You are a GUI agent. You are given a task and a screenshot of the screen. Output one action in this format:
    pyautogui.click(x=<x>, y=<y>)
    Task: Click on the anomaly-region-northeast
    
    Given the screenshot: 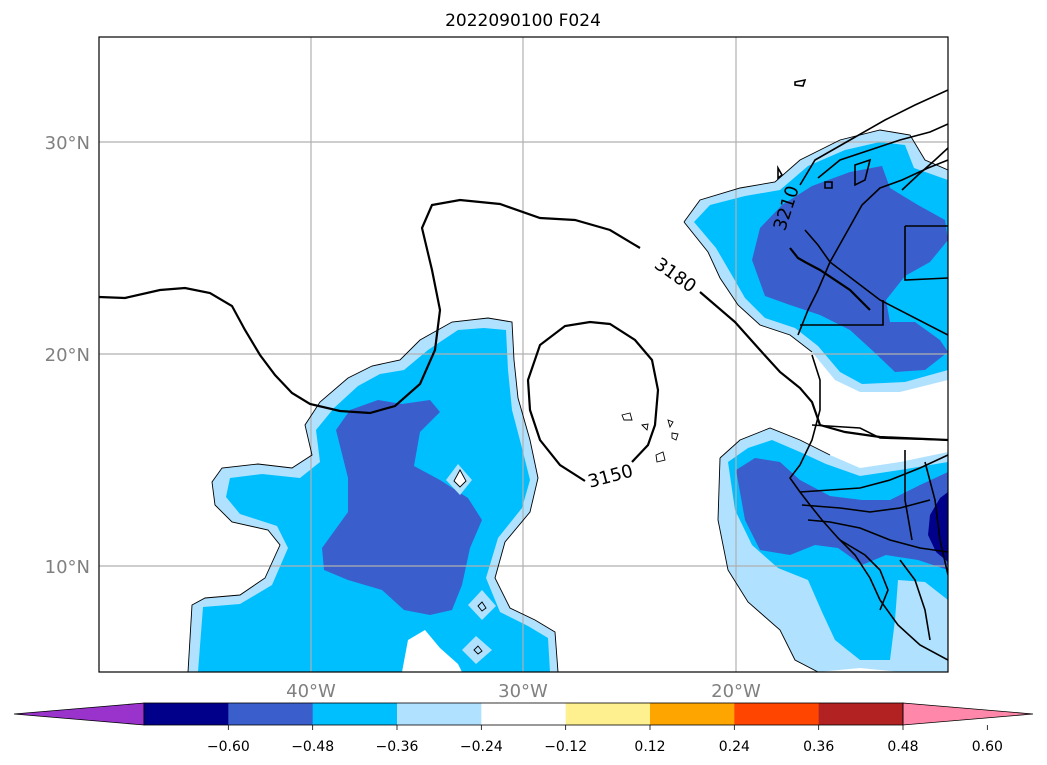 What is the action you would take?
    pyautogui.click(x=816, y=261)
    